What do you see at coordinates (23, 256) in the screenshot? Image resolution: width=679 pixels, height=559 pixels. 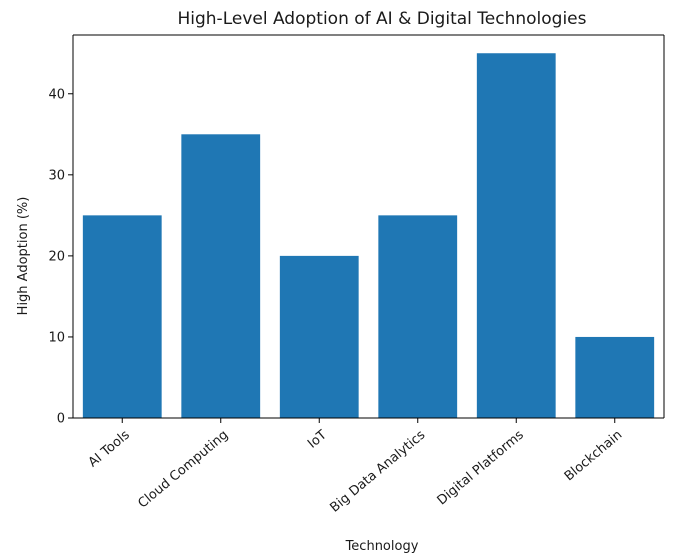 I see `y-axis-label: High Adoption (%)` at bounding box center [23, 256].